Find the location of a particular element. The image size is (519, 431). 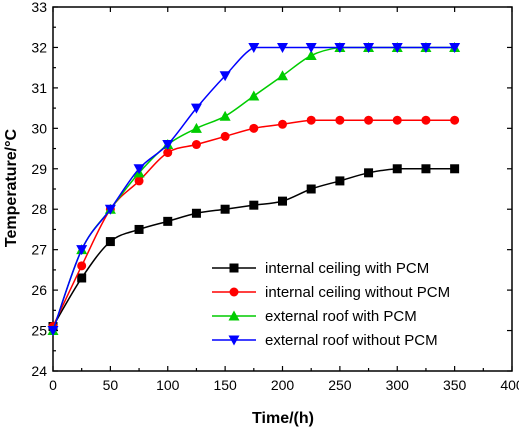

x-tick-label: 400 is located at coordinates (509, 385).